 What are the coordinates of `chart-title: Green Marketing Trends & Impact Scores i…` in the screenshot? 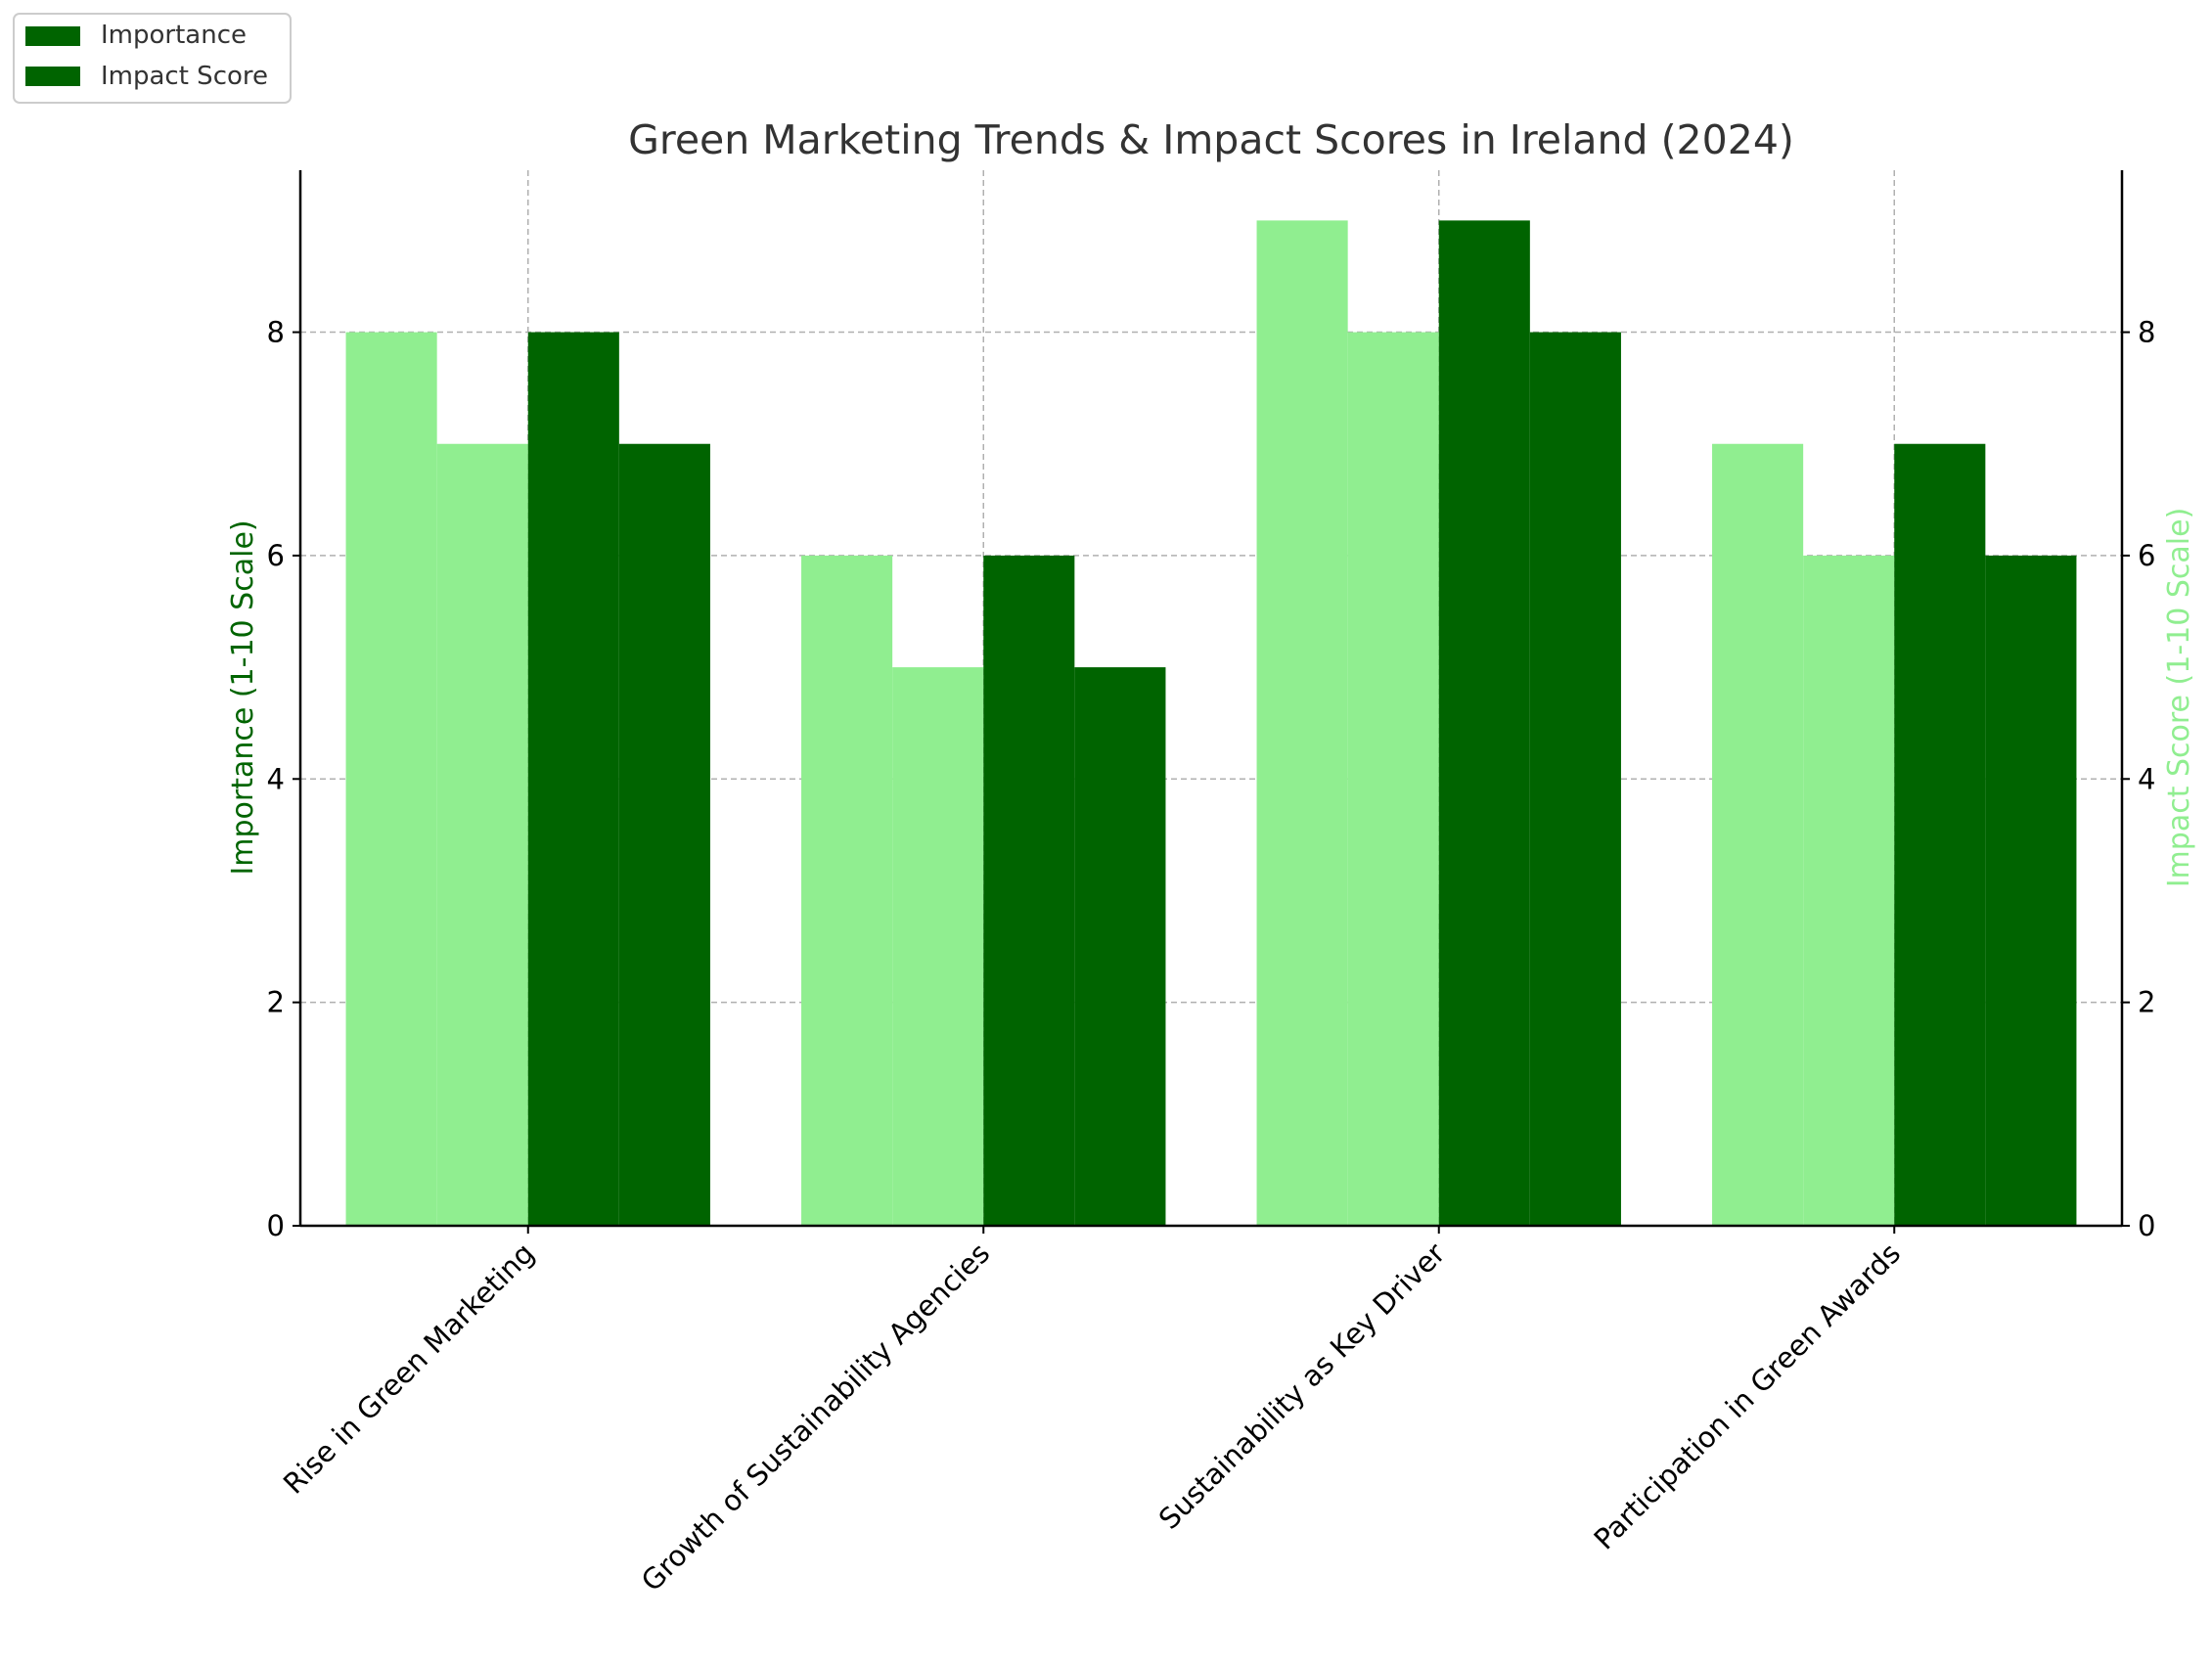 It's located at (1211, 139).